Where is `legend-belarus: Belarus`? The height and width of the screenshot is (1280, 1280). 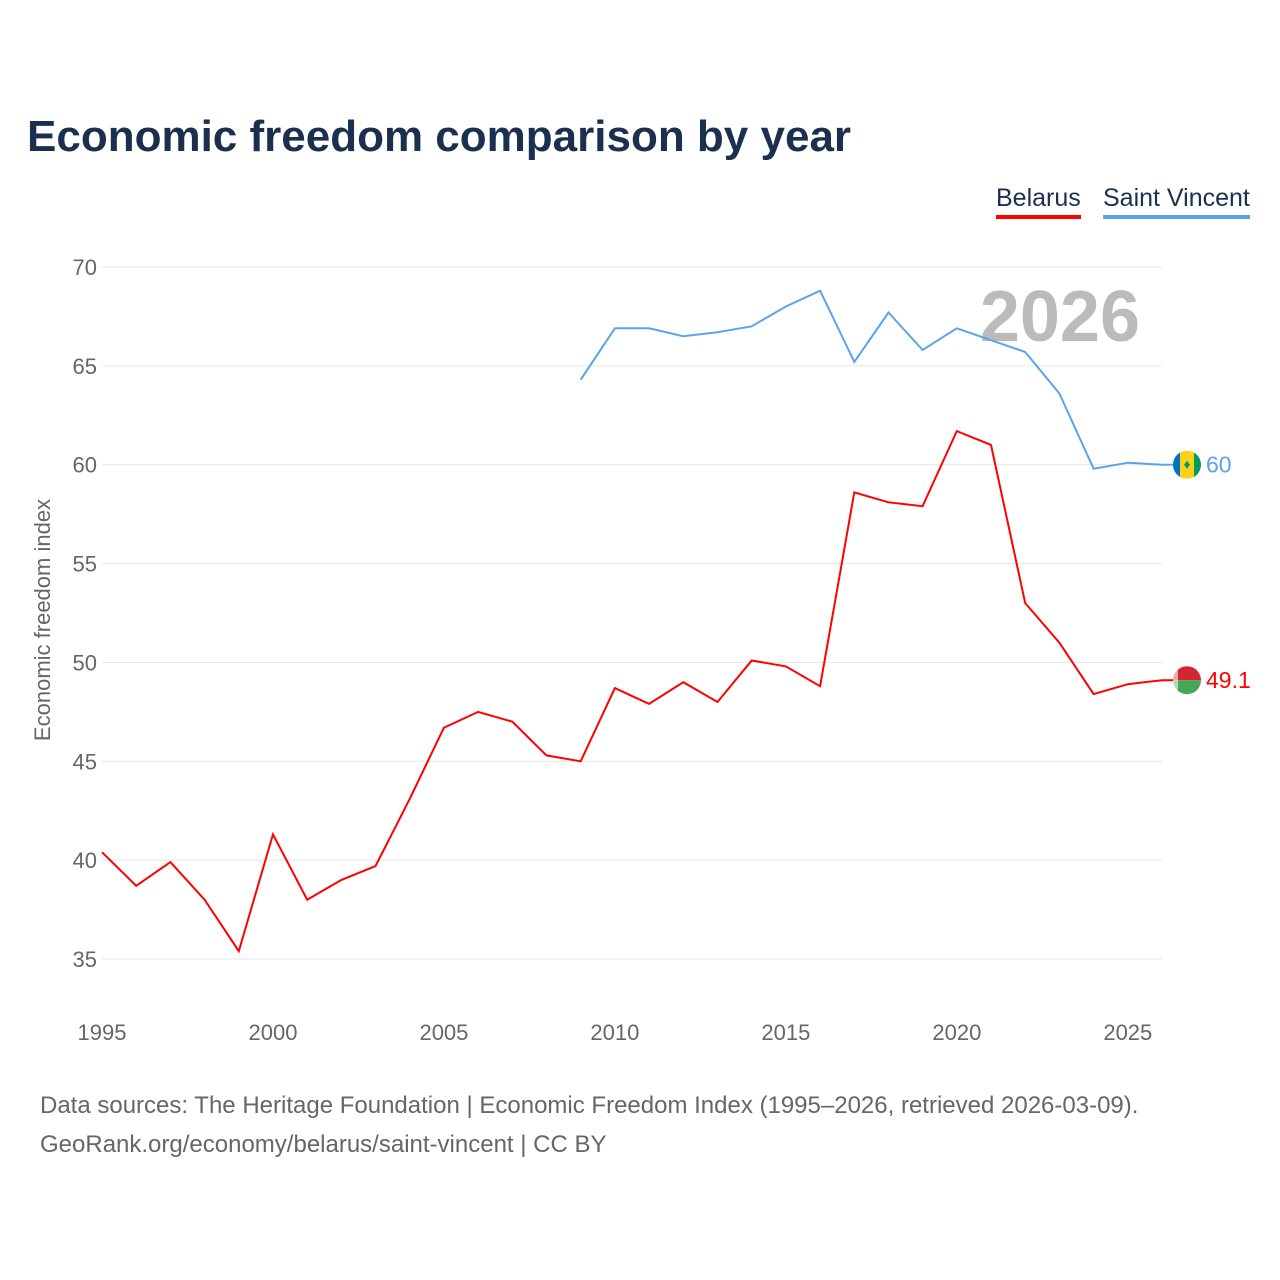
legend-belarus: Belarus is located at coordinates (1038, 201).